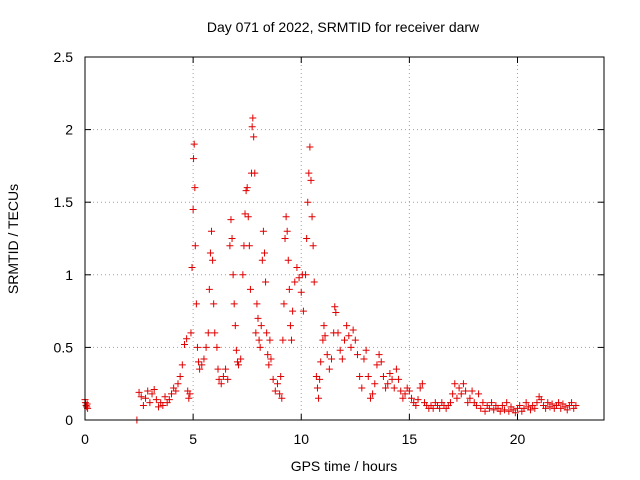 The width and height of the screenshot is (640, 480). I want to click on y-tick-label: 1.5, so click(64, 202).